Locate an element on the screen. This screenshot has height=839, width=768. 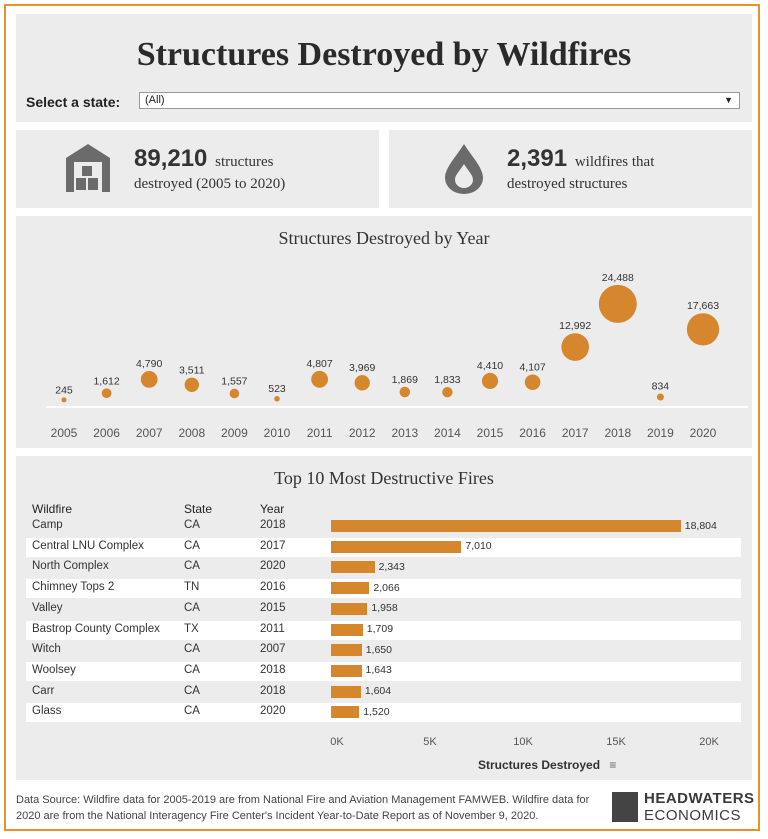
year-value-label: 17,663 is located at coordinates (703, 306).